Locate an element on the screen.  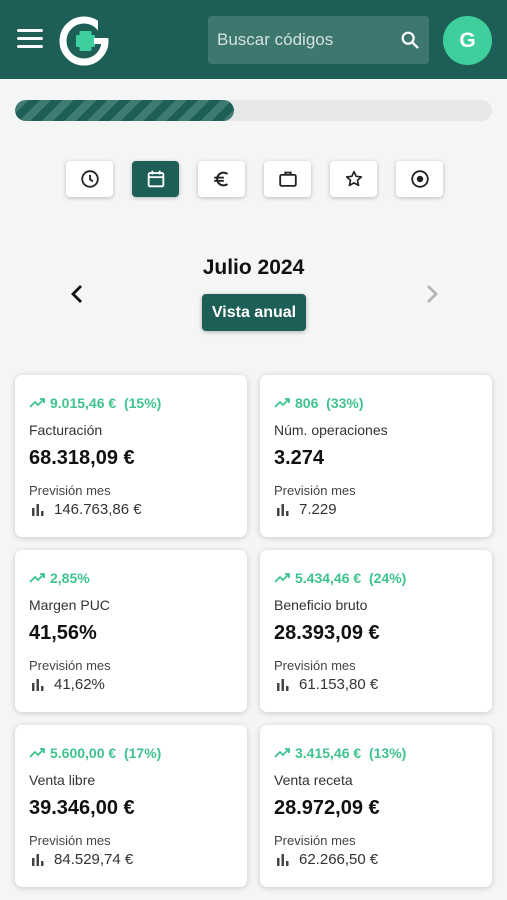
tab-history is located at coordinates (89, 179).